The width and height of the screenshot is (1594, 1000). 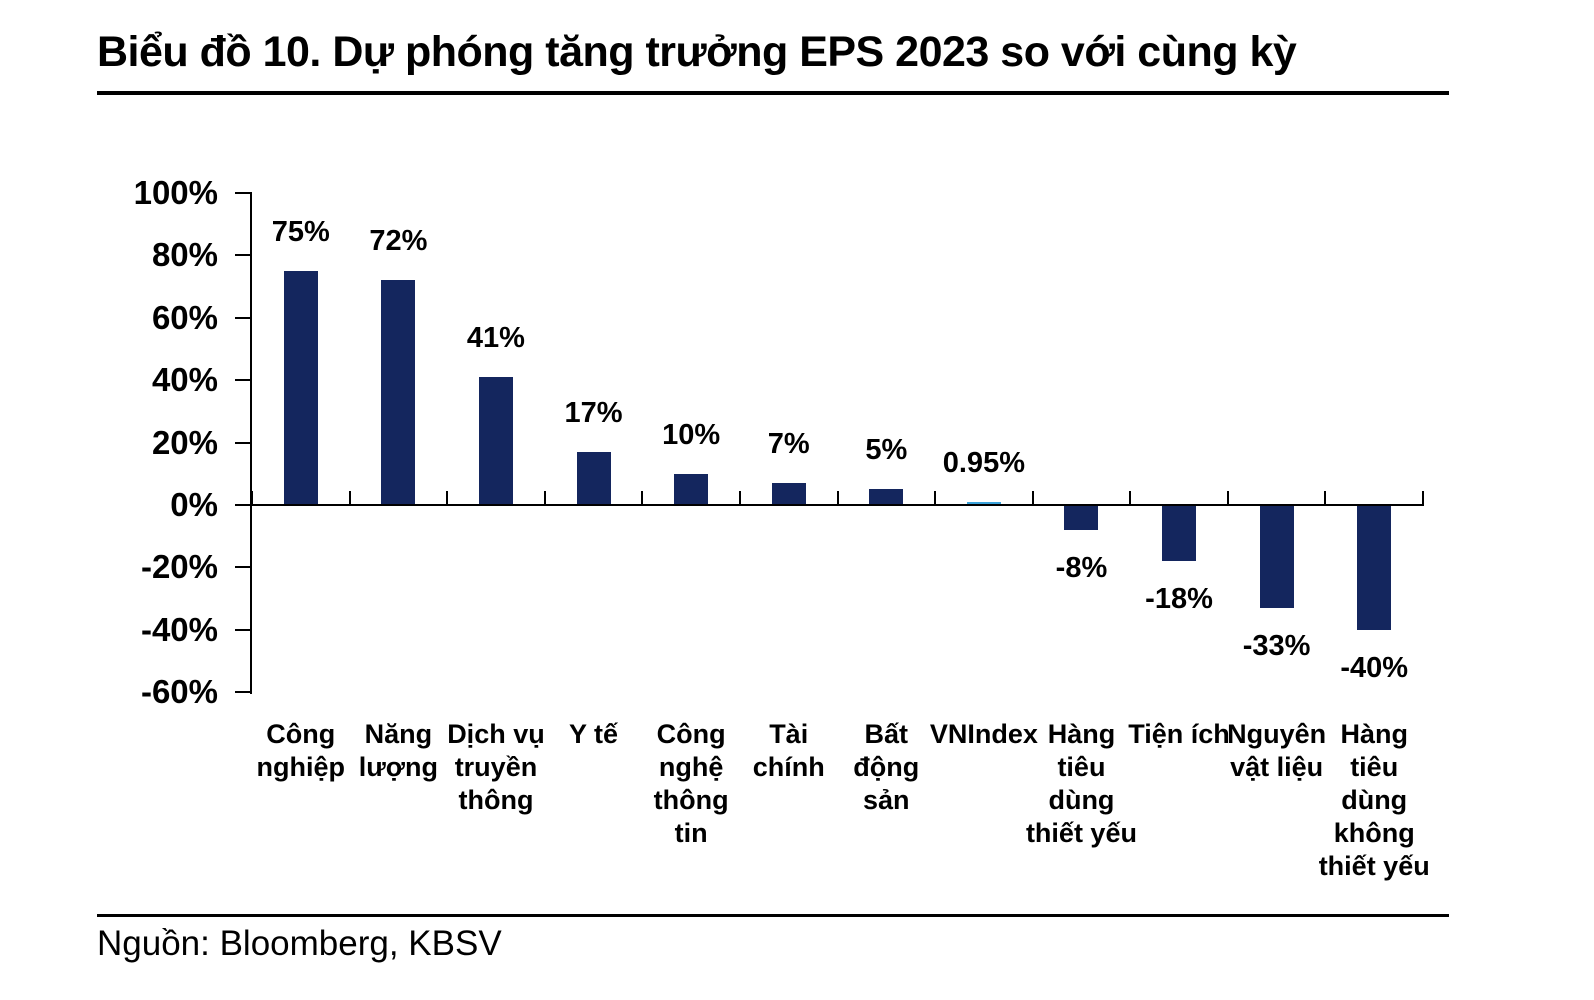 I want to click on category-label: Hàng tiêu dùng thiết yếu, so click(x=1081, y=783).